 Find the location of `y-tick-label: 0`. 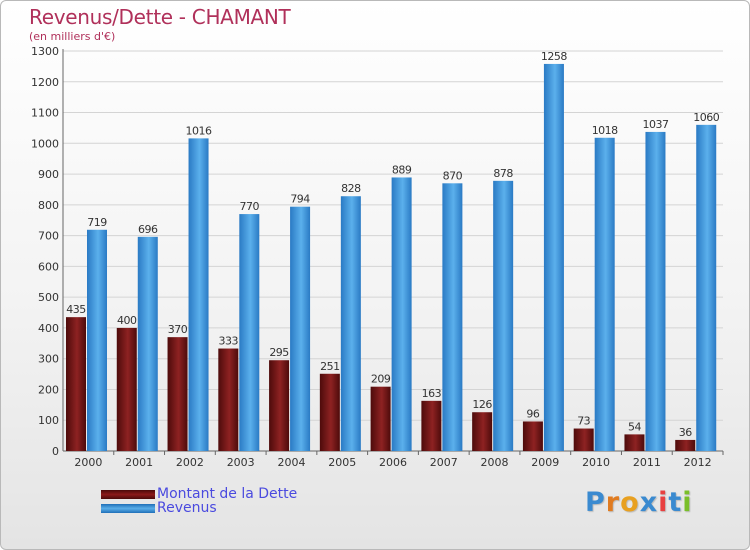

y-tick-label: 0 is located at coordinates (55, 451).